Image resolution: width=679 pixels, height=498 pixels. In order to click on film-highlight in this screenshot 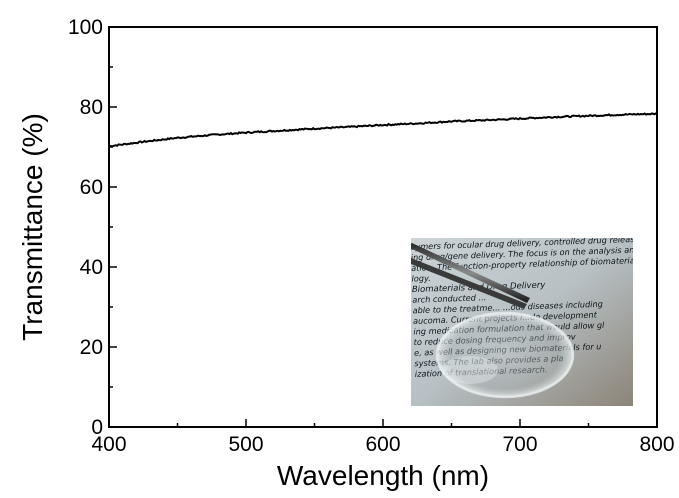, I will do `click(470, 370)`.